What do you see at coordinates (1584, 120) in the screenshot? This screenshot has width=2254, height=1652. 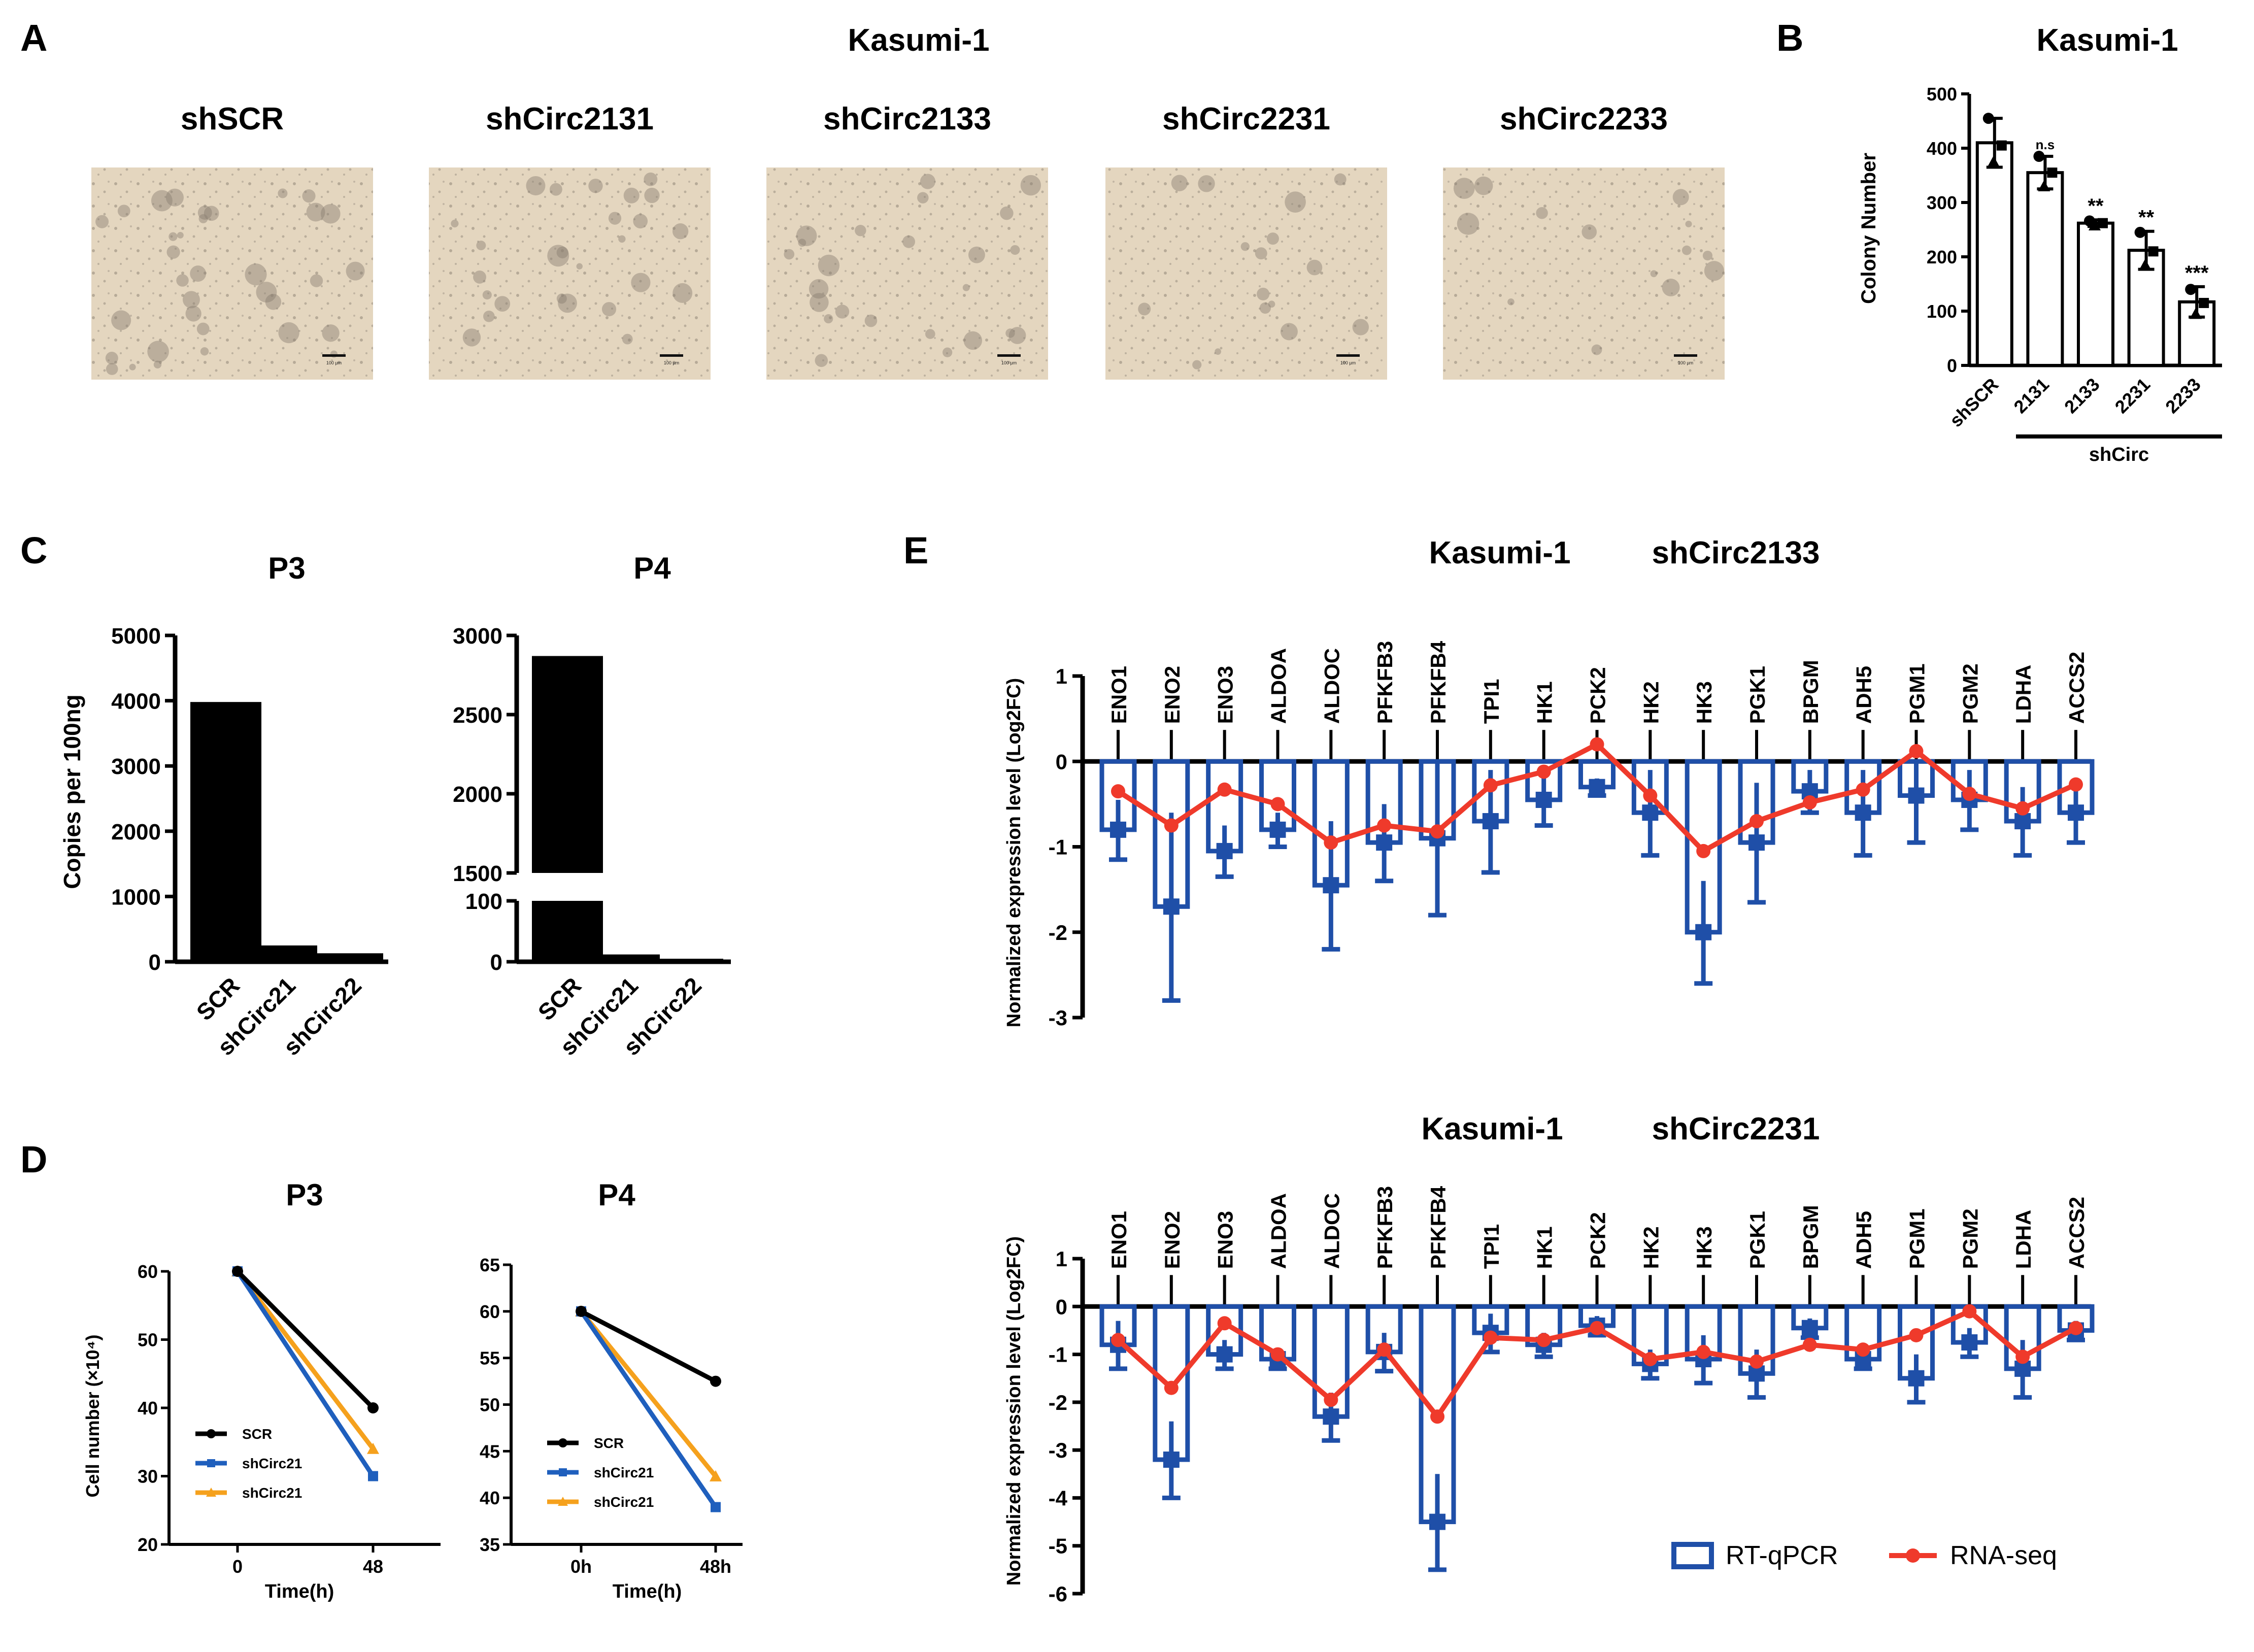 I see `micrograph-label: shCirc2233` at bounding box center [1584, 120].